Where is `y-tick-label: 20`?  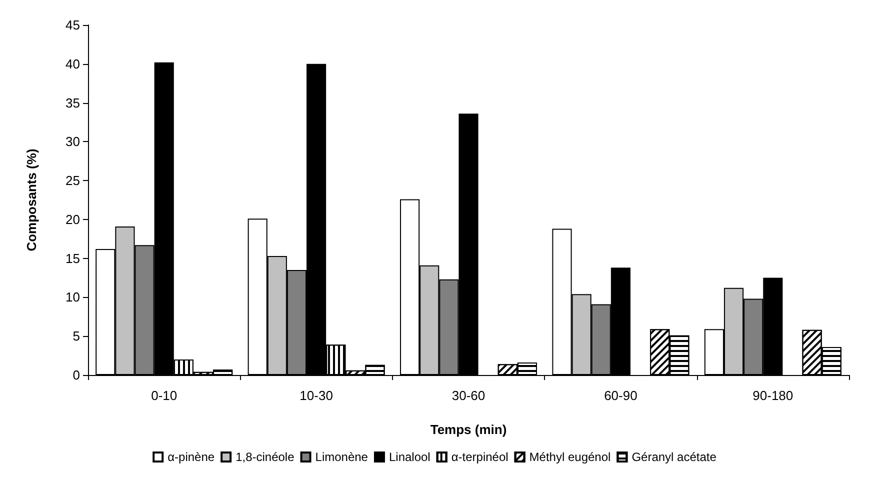 y-tick-label: 20 is located at coordinates (73, 219).